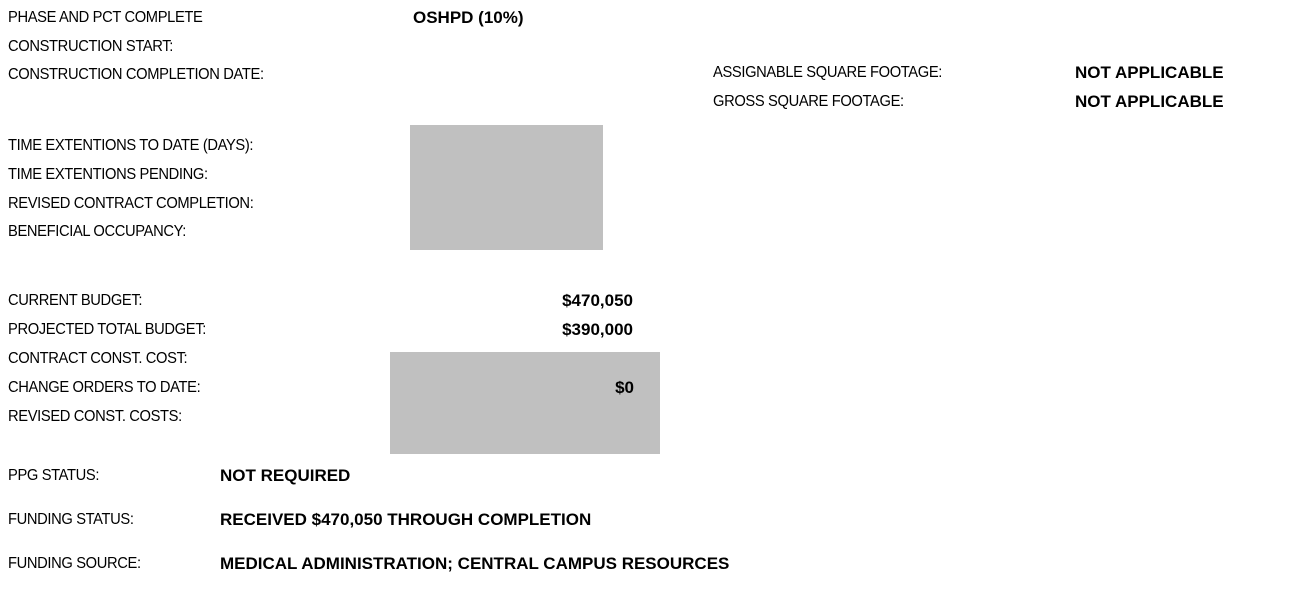 The width and height of the screenshot is (1293, 608). I want to click on field-label: BENEFICIAL OCCUPANCY:, so click(97, 231).